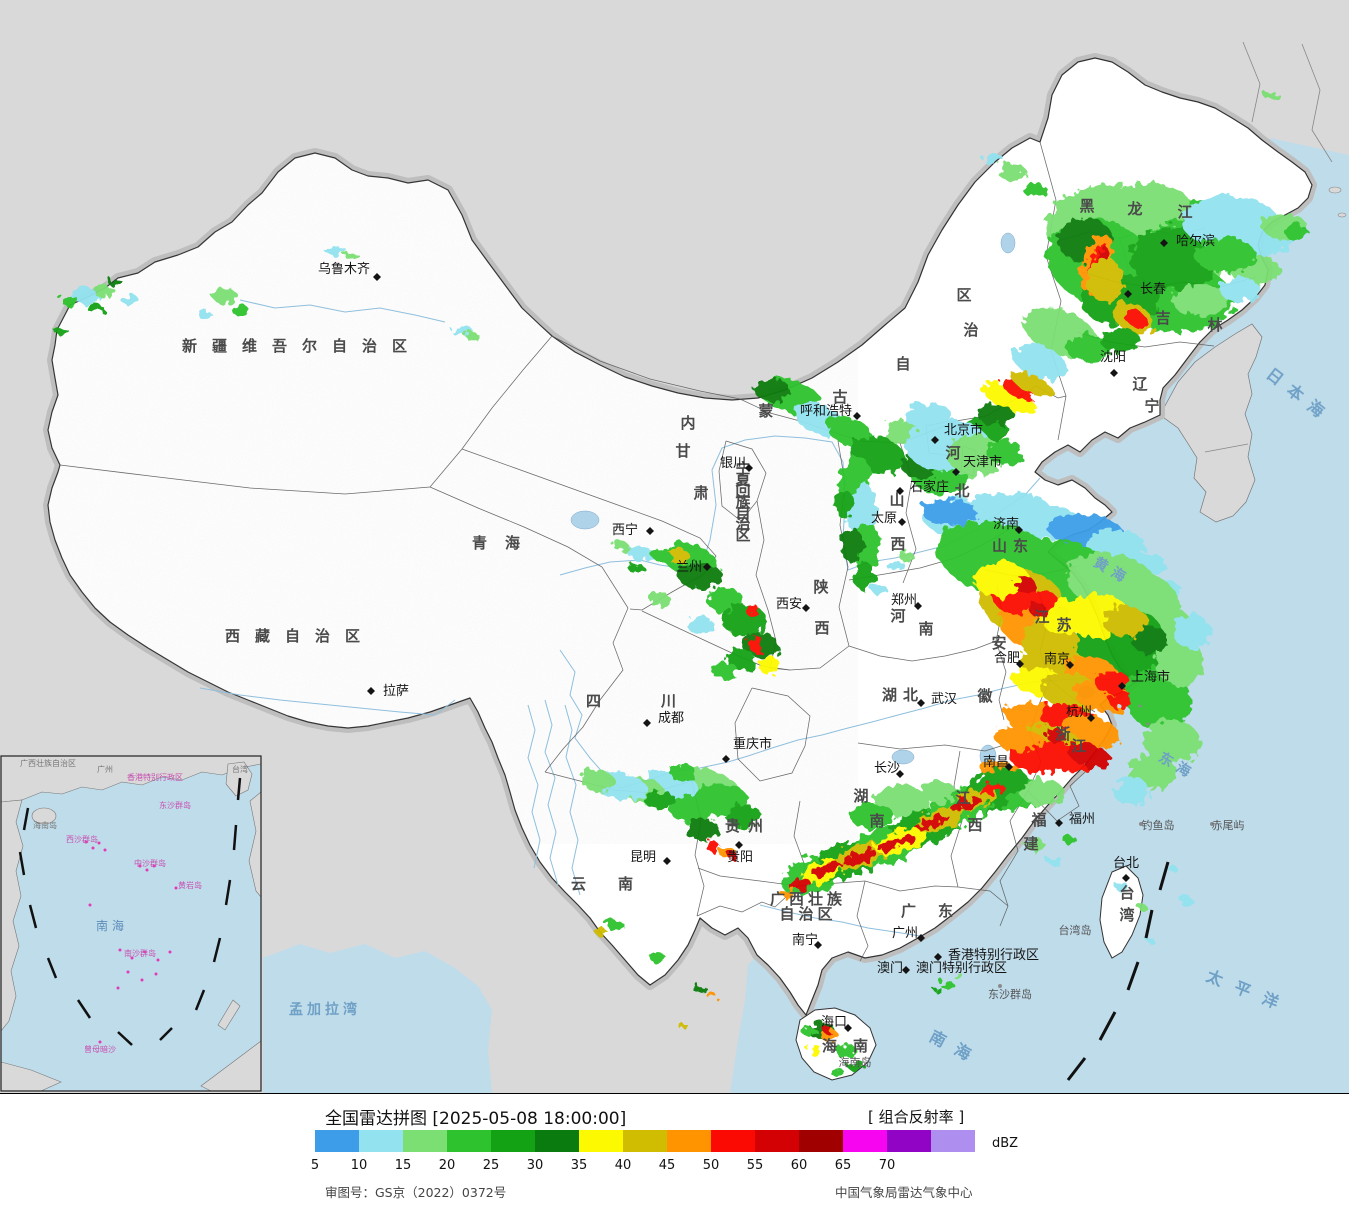 This screenshot has height=1208, width=1349. Describe the element at coordinates (302, 346) in the screenshot. I see `province-label: 新疆维吾尔自治区` at that location.